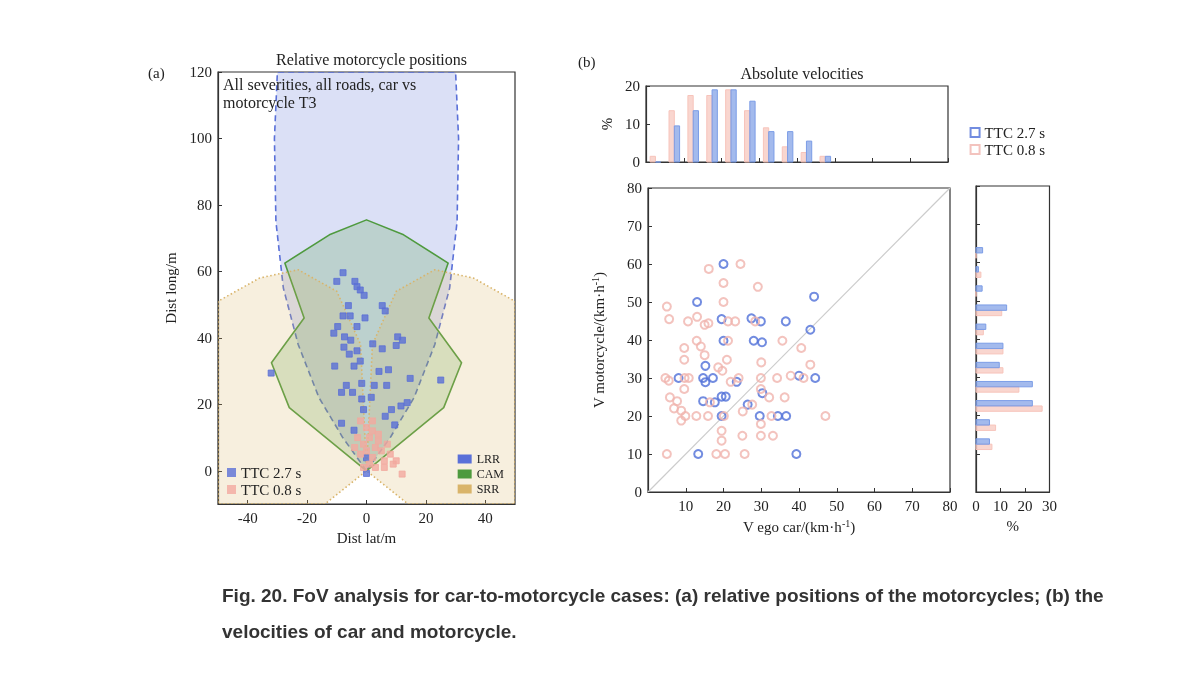  Describe the element at coordinates (488, 489) in the screenshot. I see `legend-label: SRR` at that location.